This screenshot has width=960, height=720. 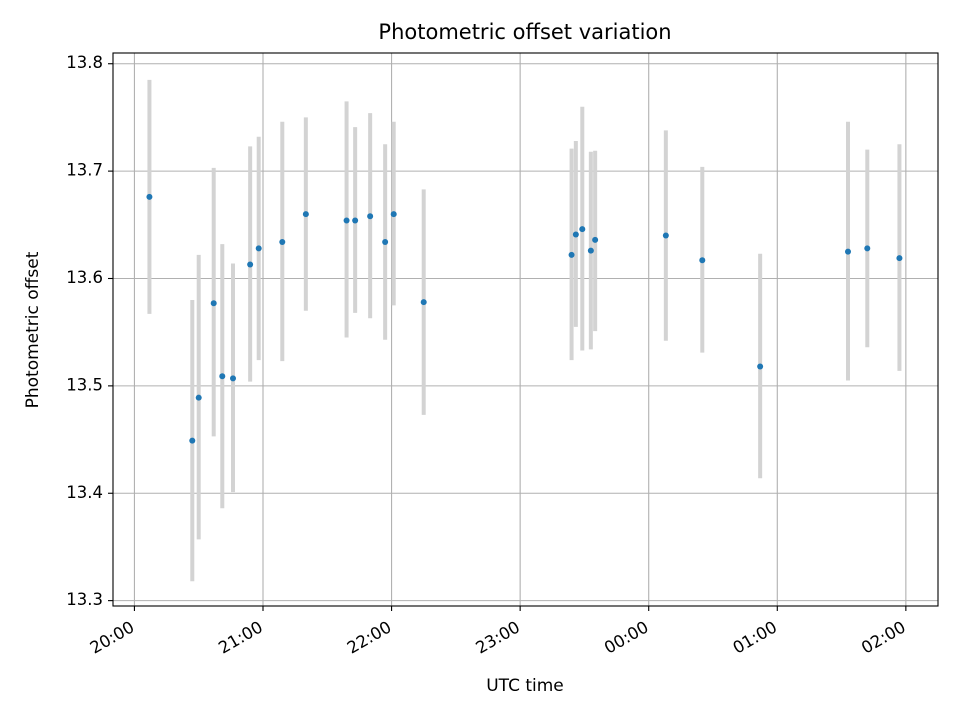 What do you see at coordinates (84, 599) in the screenshot?
I see `y-tick-label: 13.3` at bounding box center [84, 599].